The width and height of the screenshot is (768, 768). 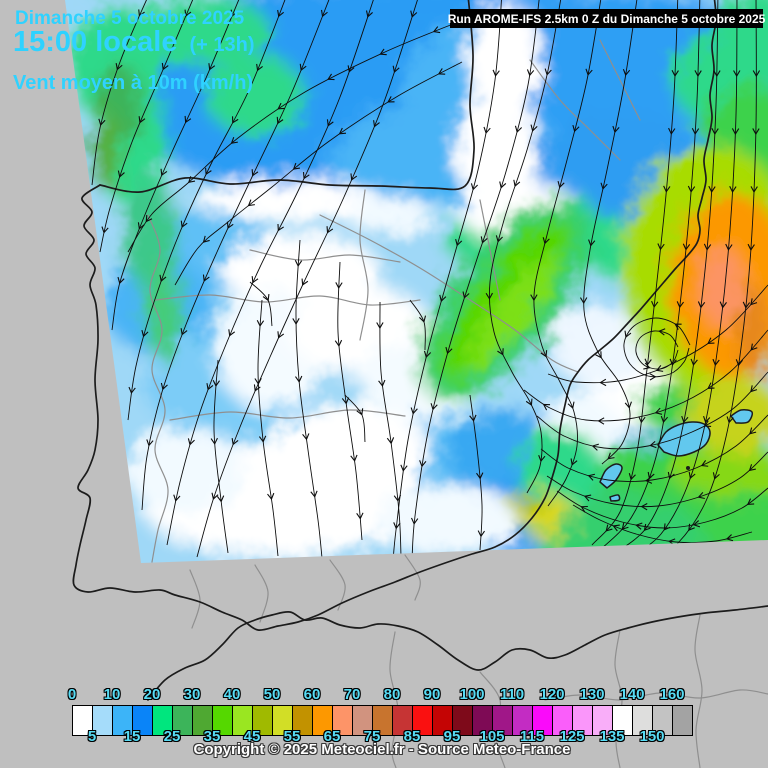 What do you see at coordinates (130, 18) in the screenshot?
I see `date-label: Dimanche 5 octobre 2025` at bounding box center [130, 18].